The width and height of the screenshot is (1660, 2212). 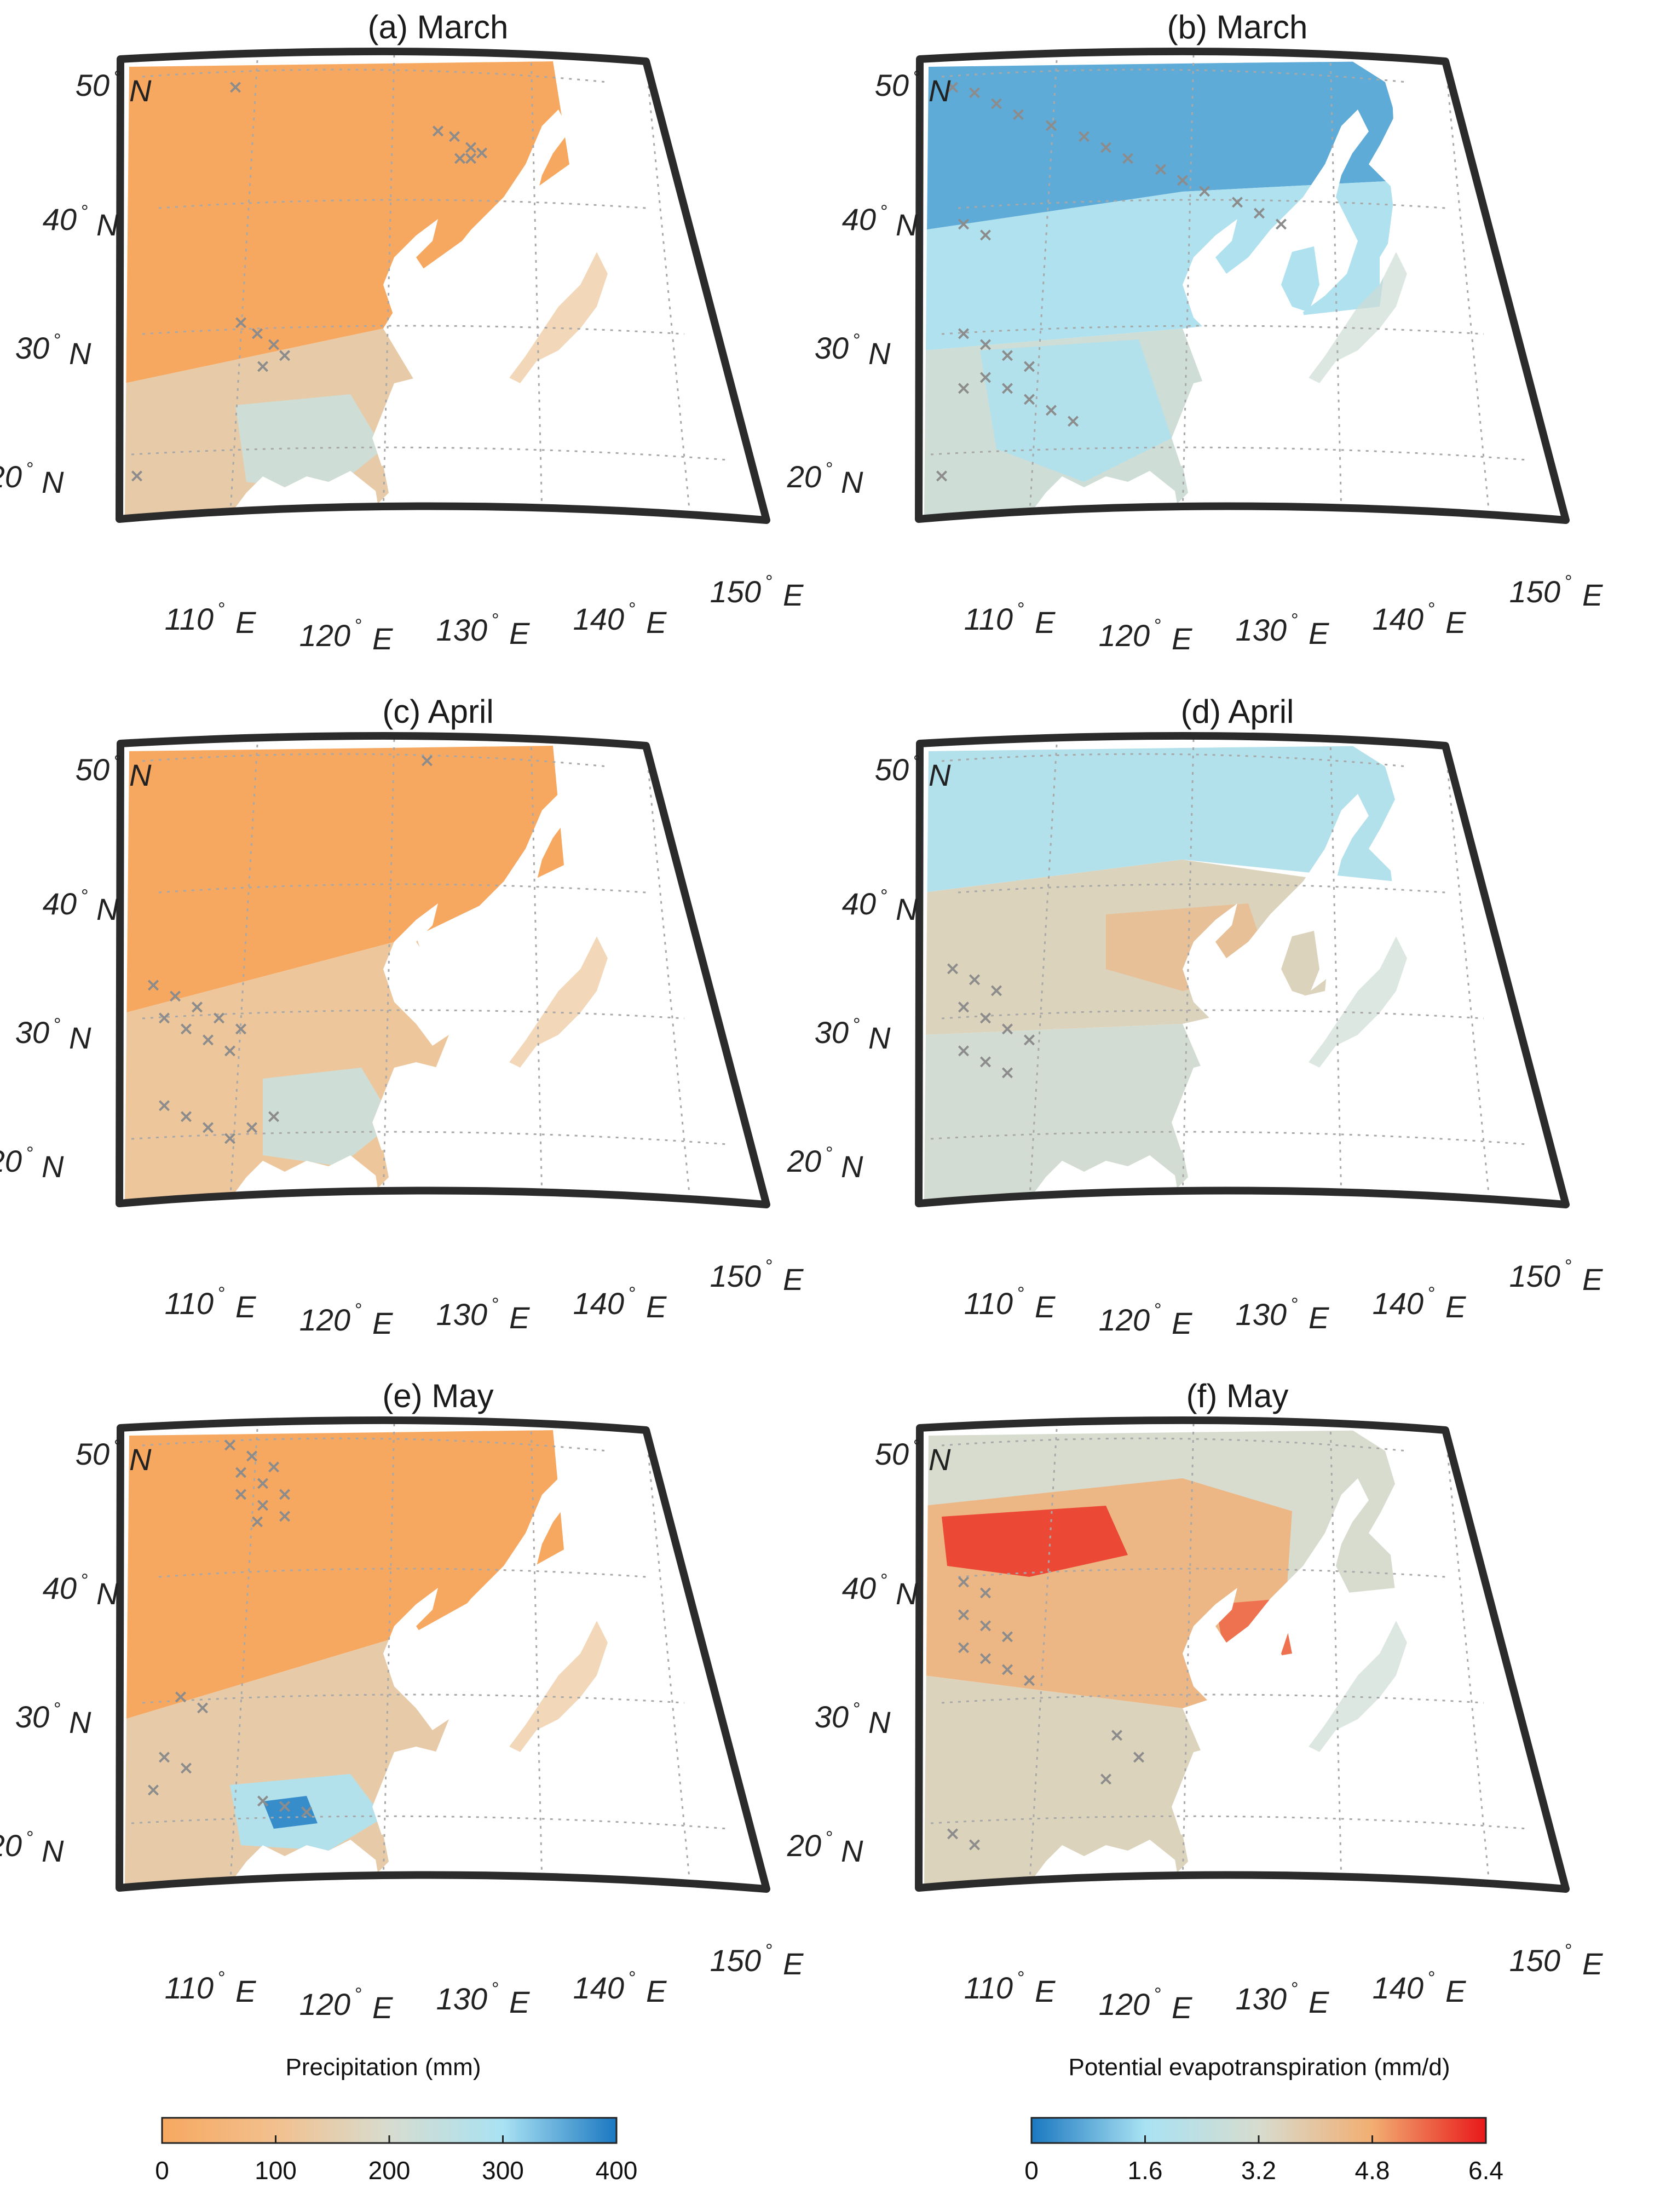 I want to click on panel-title: (b) March, so click(x=1237, y=27).